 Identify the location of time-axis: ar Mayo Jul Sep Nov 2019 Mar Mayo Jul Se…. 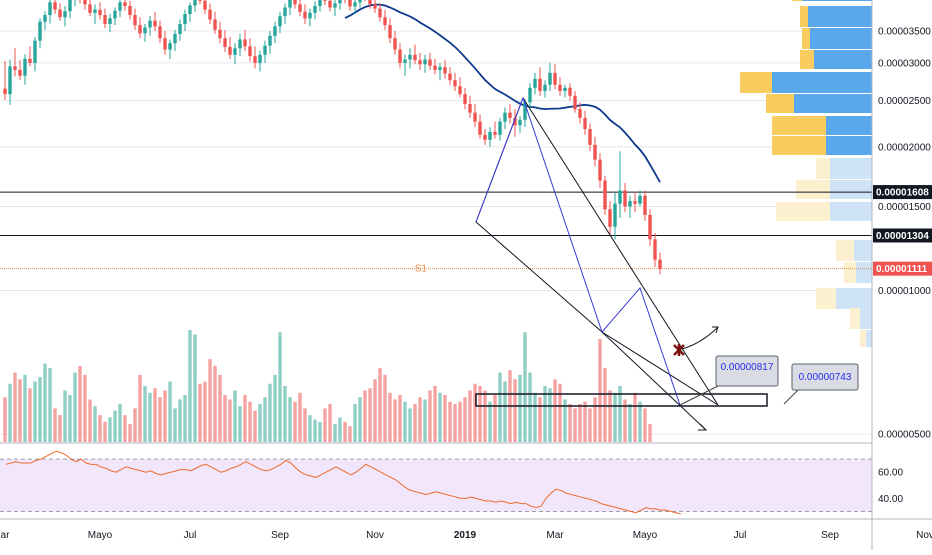
(466, 535).